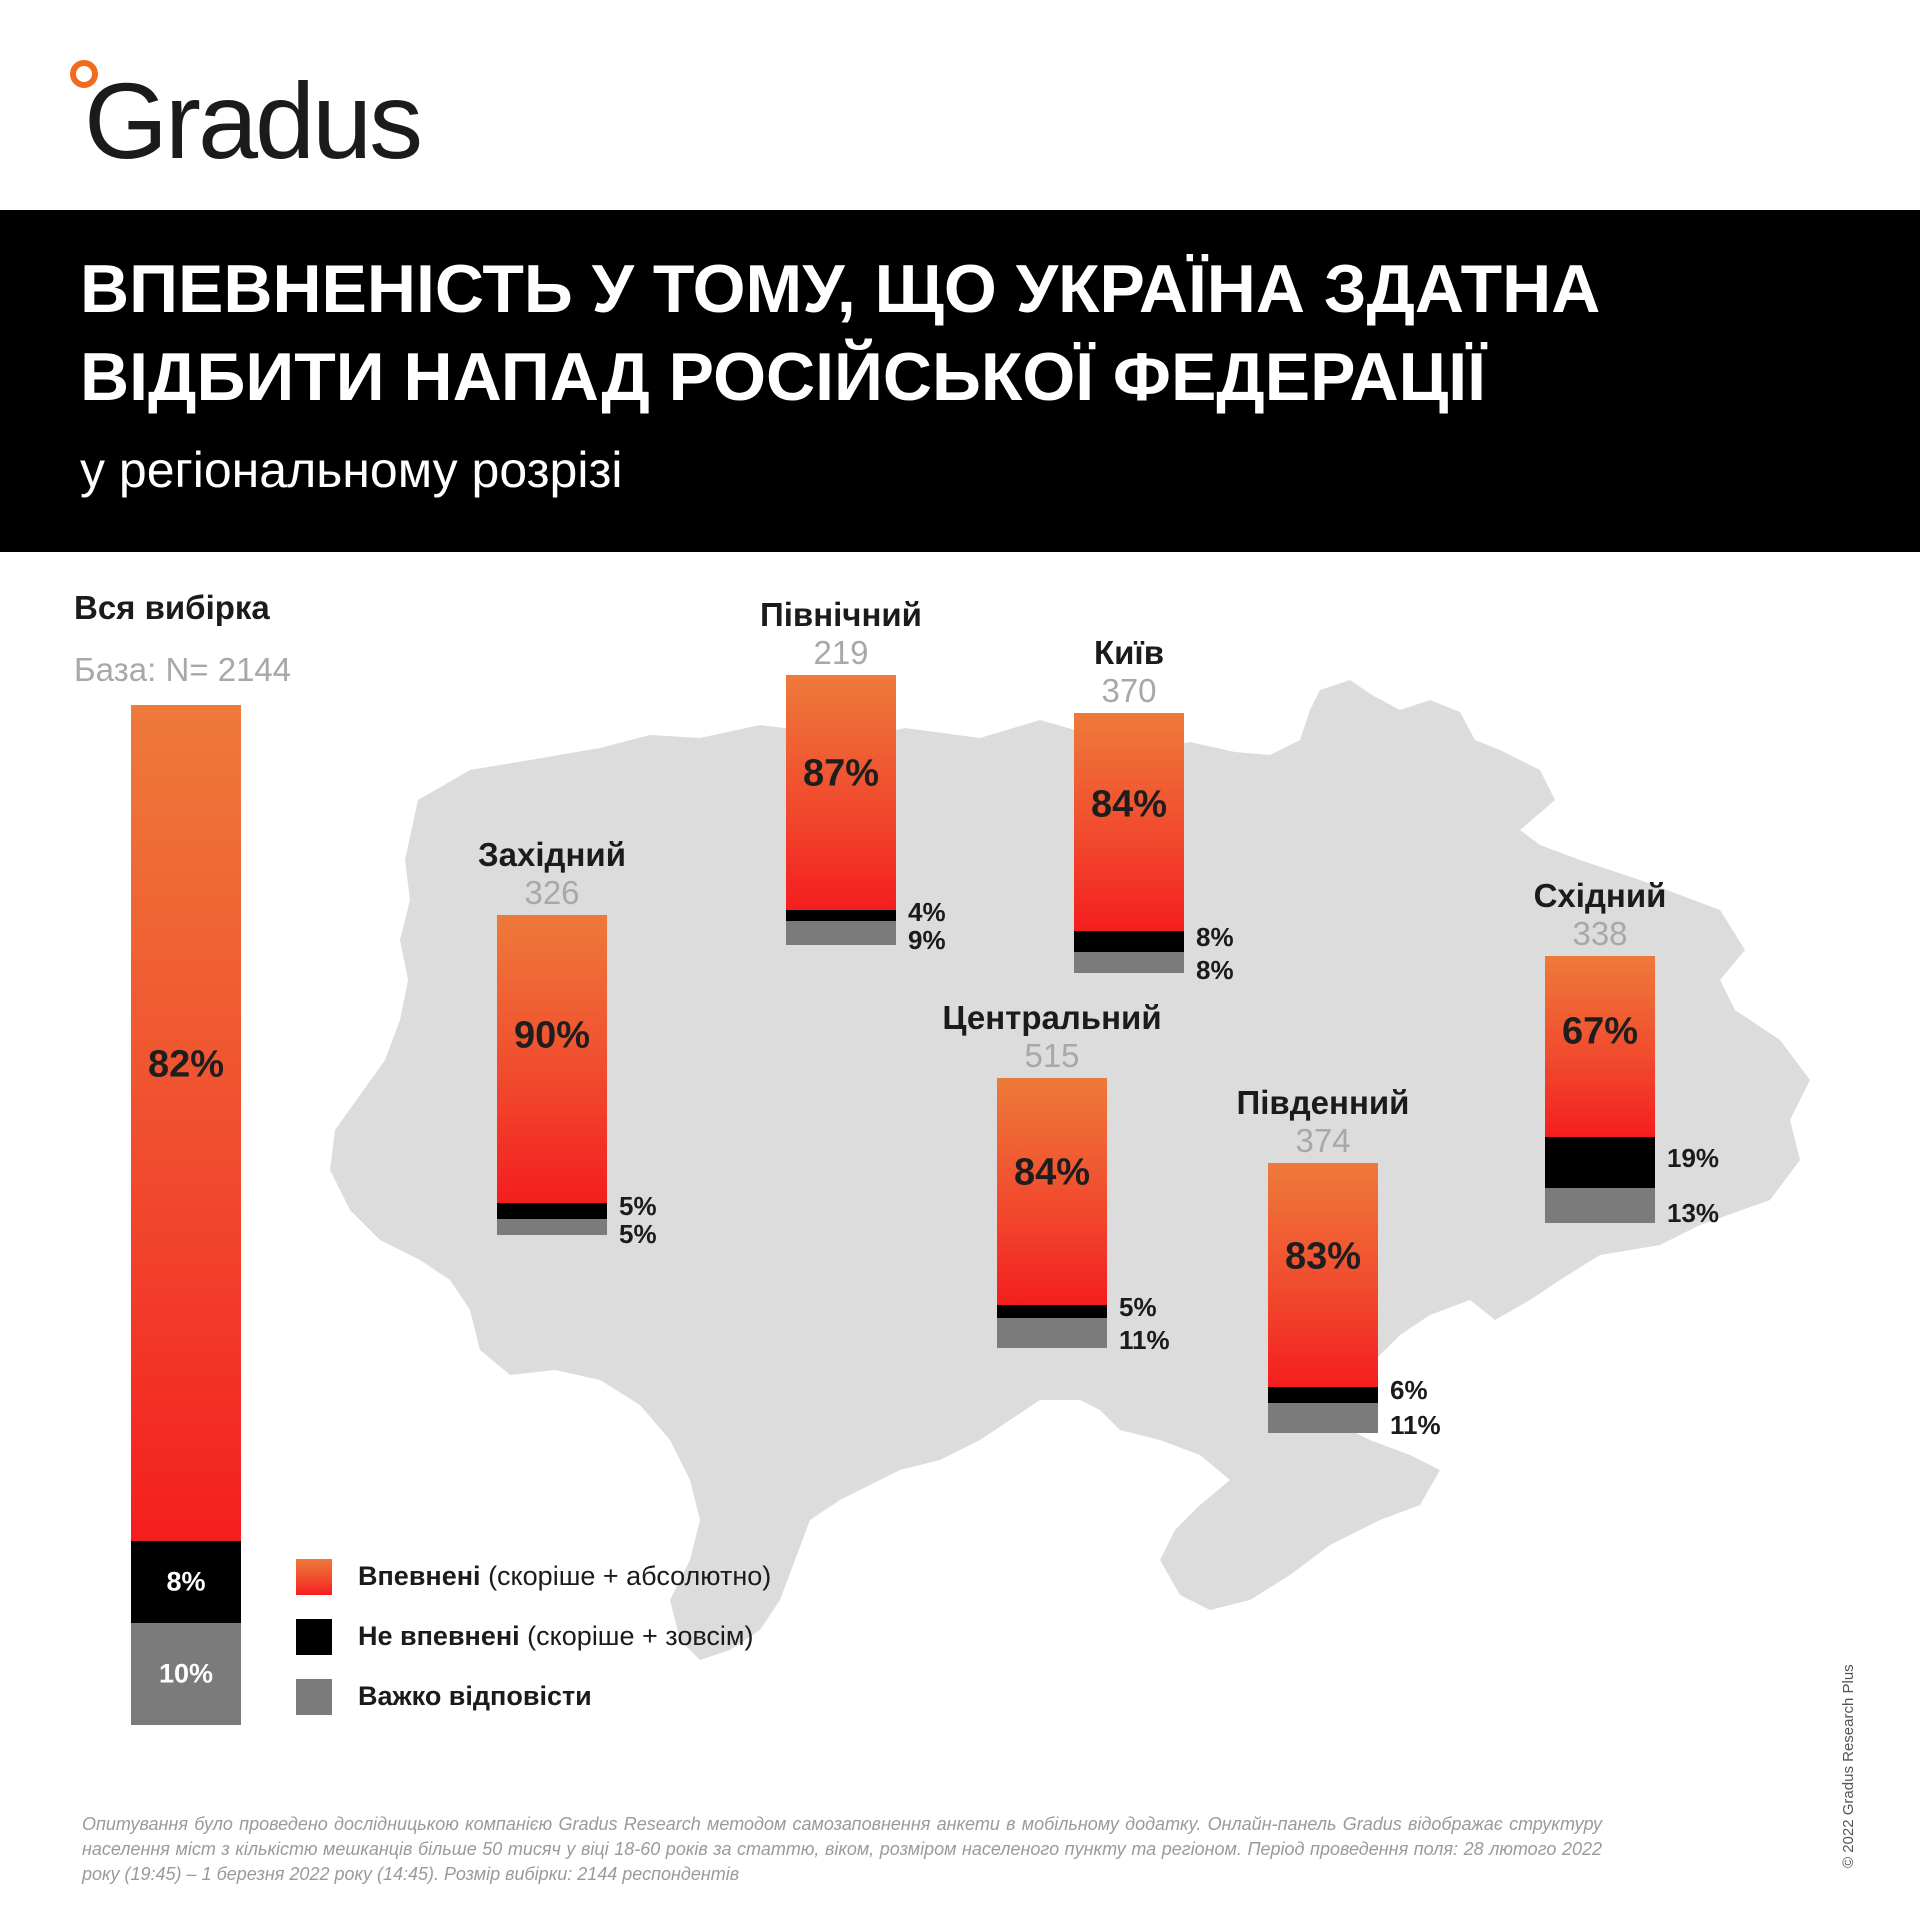  What do you see at coordinates (927, 939) in the screenshot?
I see `value-label-hard-north: 9%` at bounding box center [927, 939].